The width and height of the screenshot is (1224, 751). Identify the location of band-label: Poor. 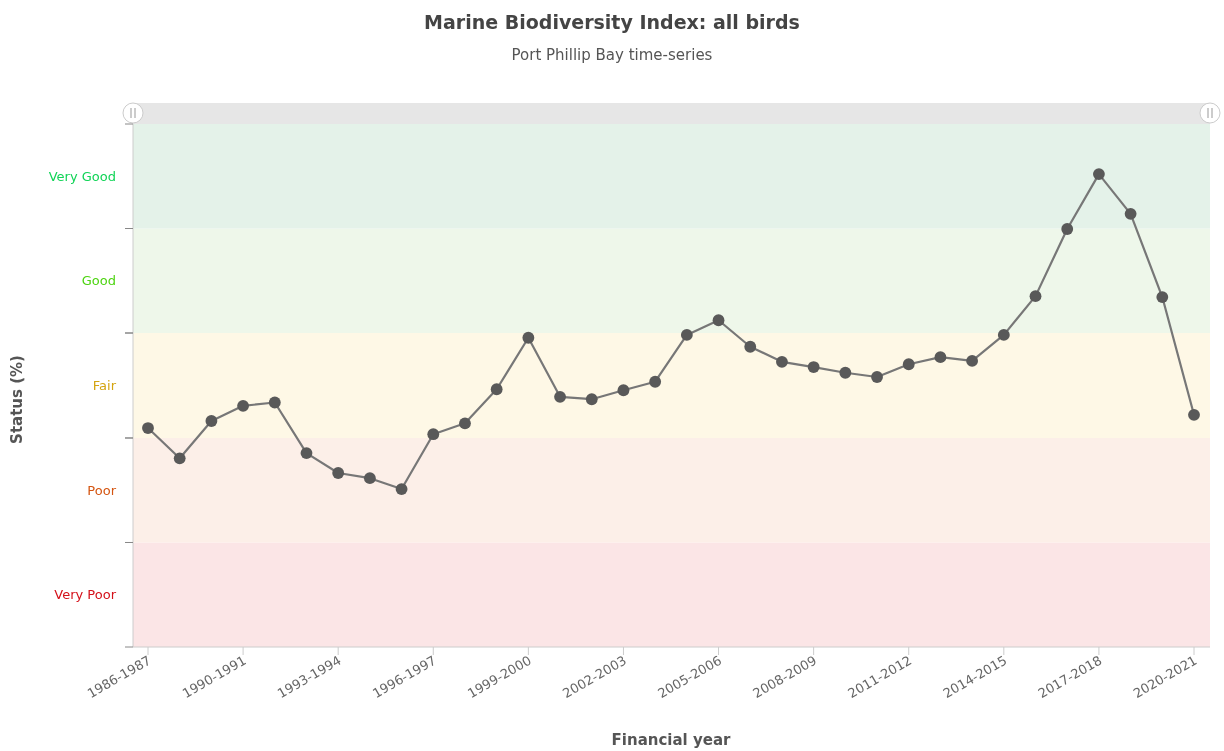
(102, 490).